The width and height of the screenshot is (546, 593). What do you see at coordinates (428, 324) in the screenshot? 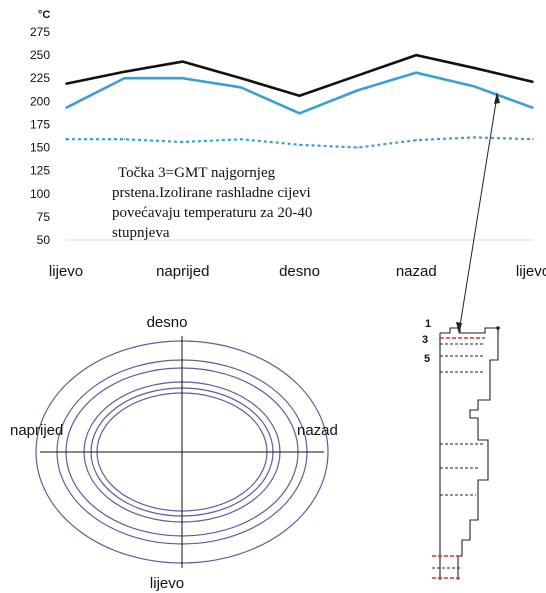
I see `section-mark-1: 1` at bounding box center [428, 324].